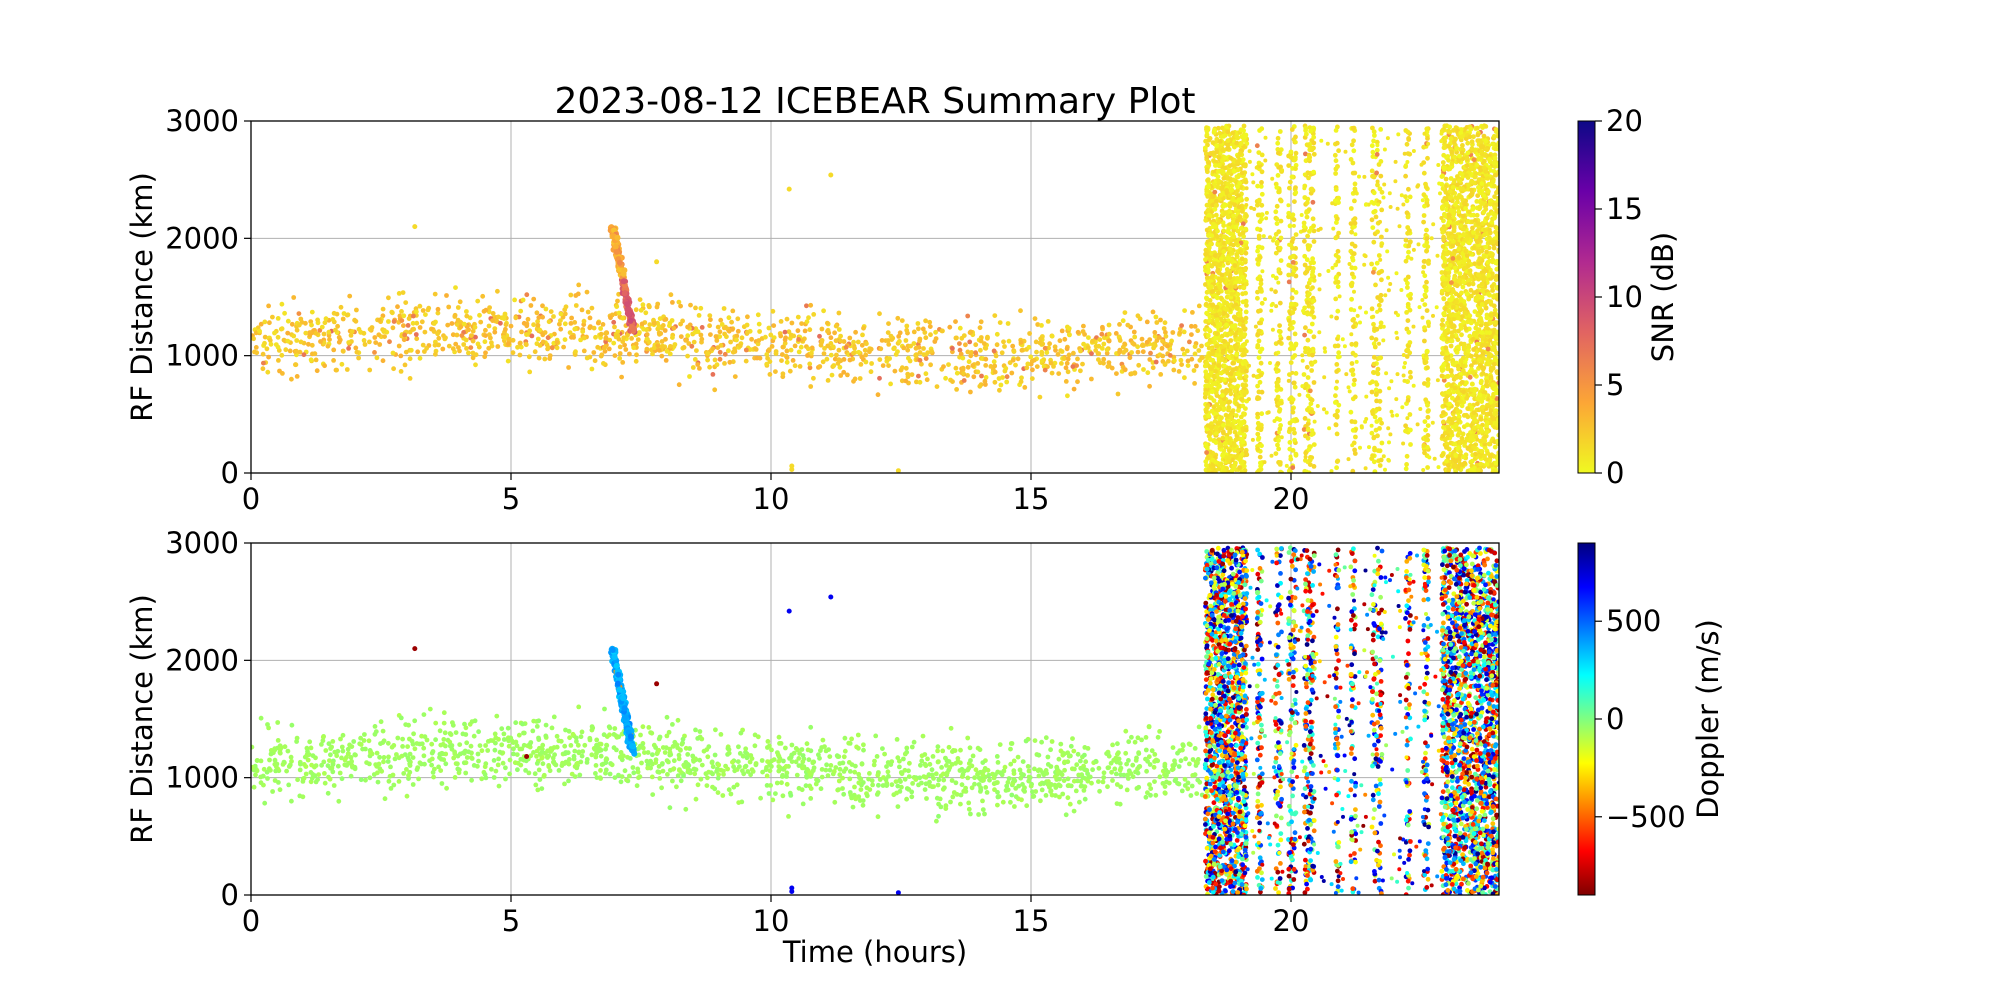 Image resolution: width=2000 pixels, height=1000 pixels. I want to click on figure-title: 2023-08-12 ICEBEAR Summary Plot, so click(875, 101).